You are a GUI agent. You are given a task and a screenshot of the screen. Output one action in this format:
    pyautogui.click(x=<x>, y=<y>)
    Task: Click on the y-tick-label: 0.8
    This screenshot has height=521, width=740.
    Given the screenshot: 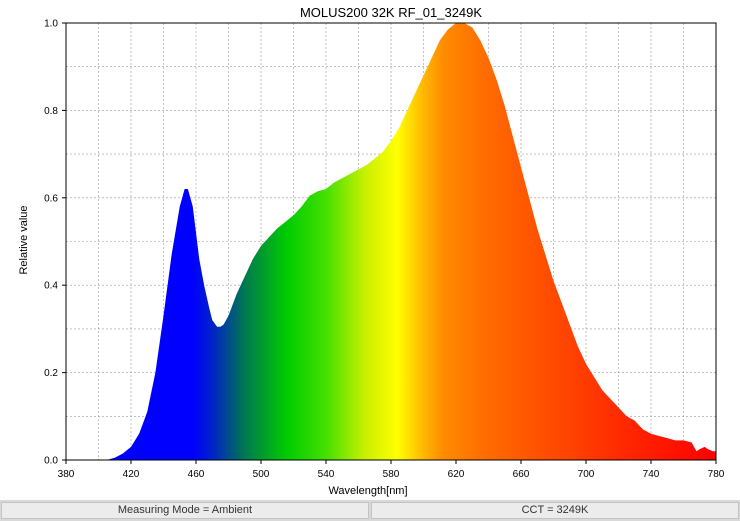 What is the action you would take?
    pyautogui.click(x=51, y=111)
    